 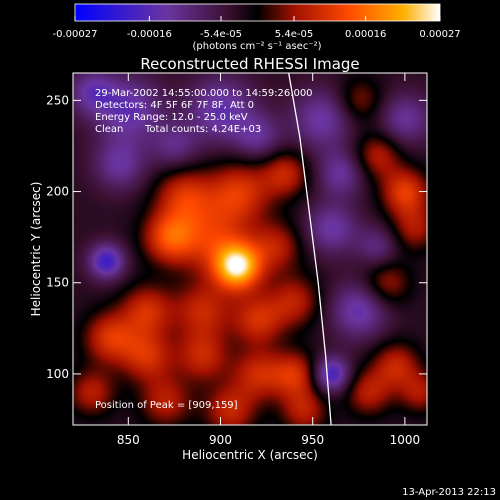 I want to click on peak-position-annotation: Position of Peak = [909,159], so click(x=166, y=405).